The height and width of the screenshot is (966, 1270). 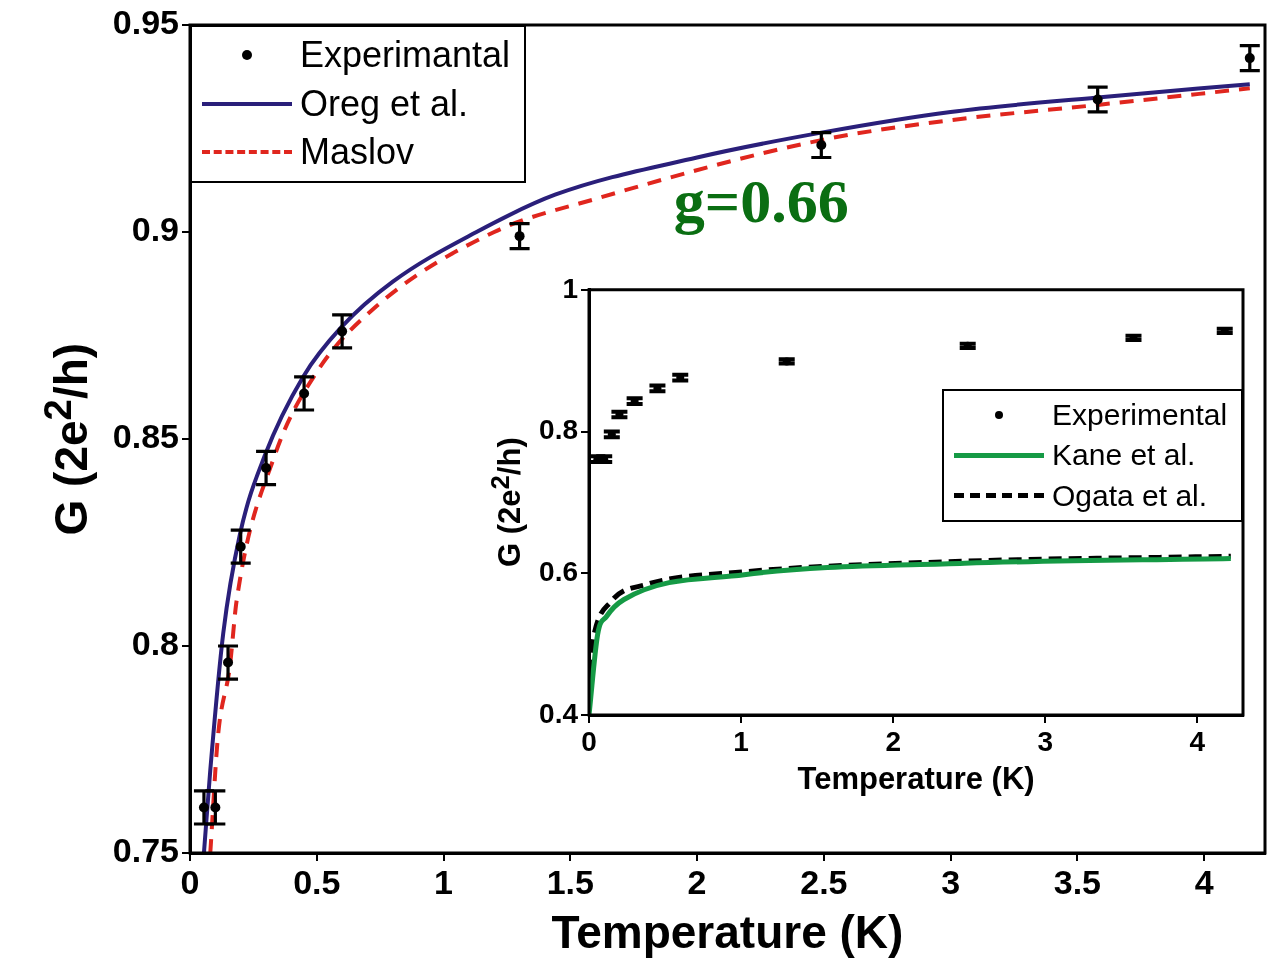 I want to click on y-tick-label: 0.75, so click(x=145, y=850).